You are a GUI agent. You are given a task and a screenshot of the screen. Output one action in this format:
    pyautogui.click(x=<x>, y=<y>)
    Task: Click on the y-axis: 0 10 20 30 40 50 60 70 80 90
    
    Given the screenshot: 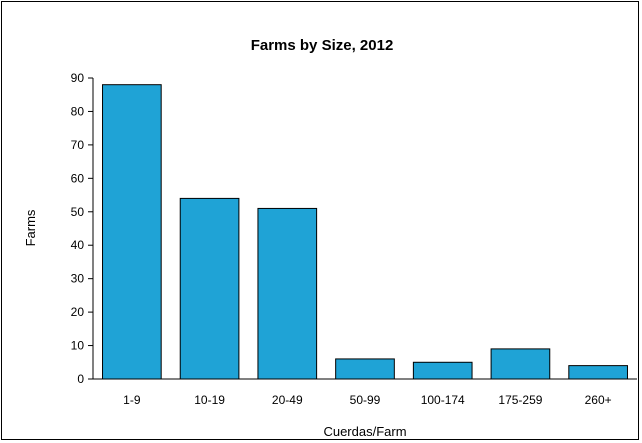 What is the action you would take?
    pyautogui.click(x=82, y=228)
    